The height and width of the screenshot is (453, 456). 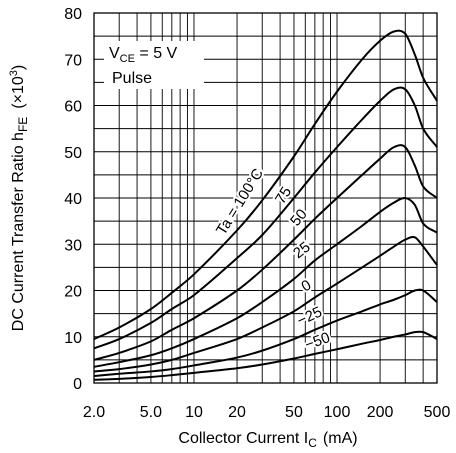 I want to click on curve-label-group: 75, so click(x=283, y=195).